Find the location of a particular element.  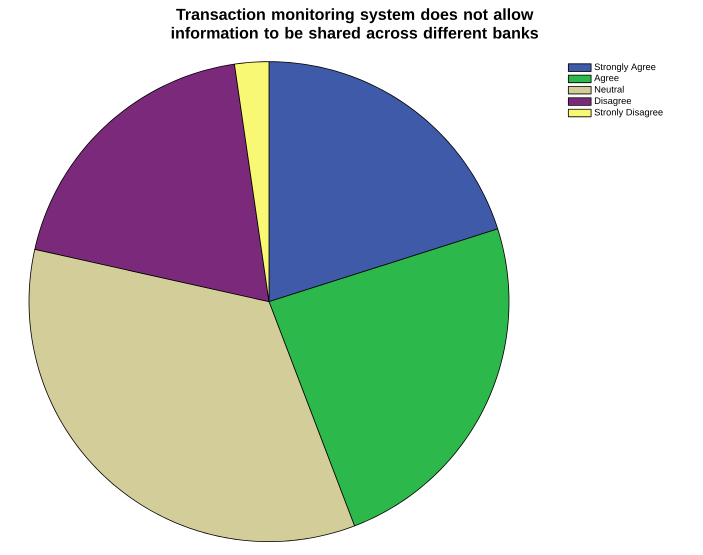

legend-label: Stronly Disagree is located at coordinates (628, 113).